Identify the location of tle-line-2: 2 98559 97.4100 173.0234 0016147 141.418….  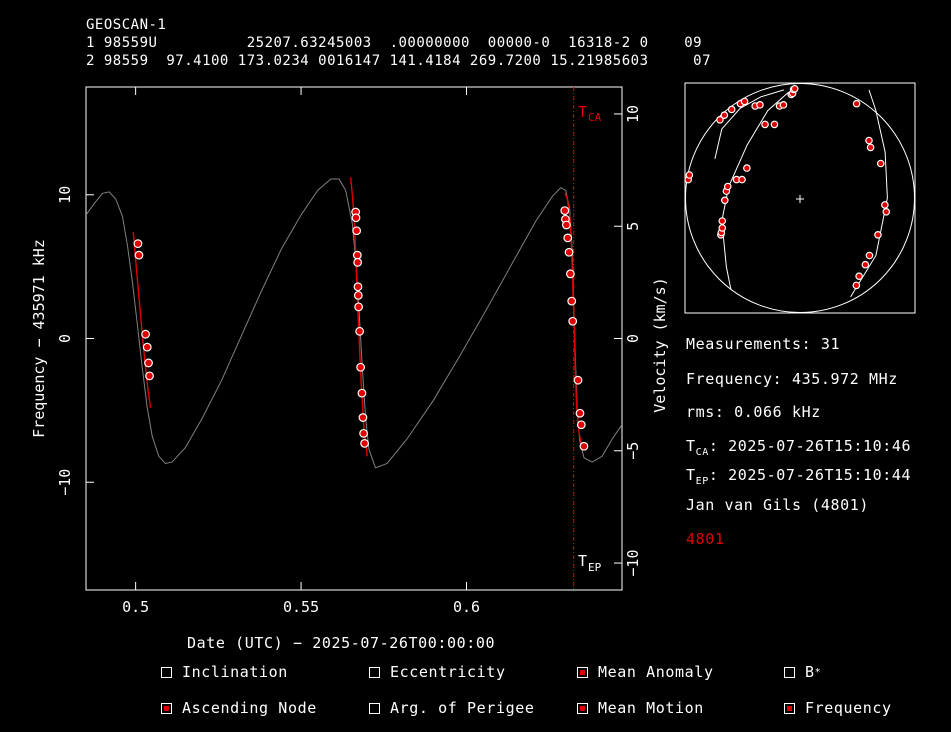
(399, 61).